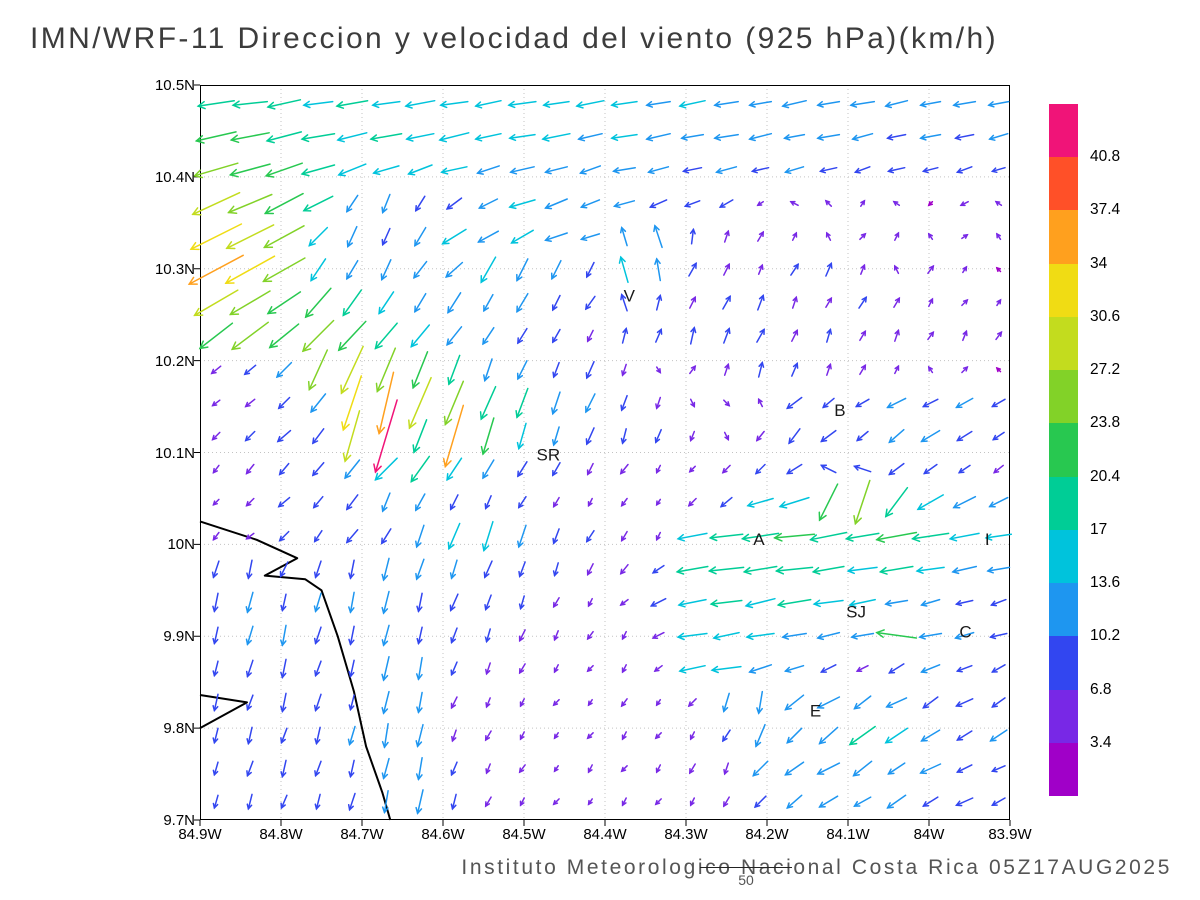  I want to click on x-tick-label: 84.1W, so click(848, 834).